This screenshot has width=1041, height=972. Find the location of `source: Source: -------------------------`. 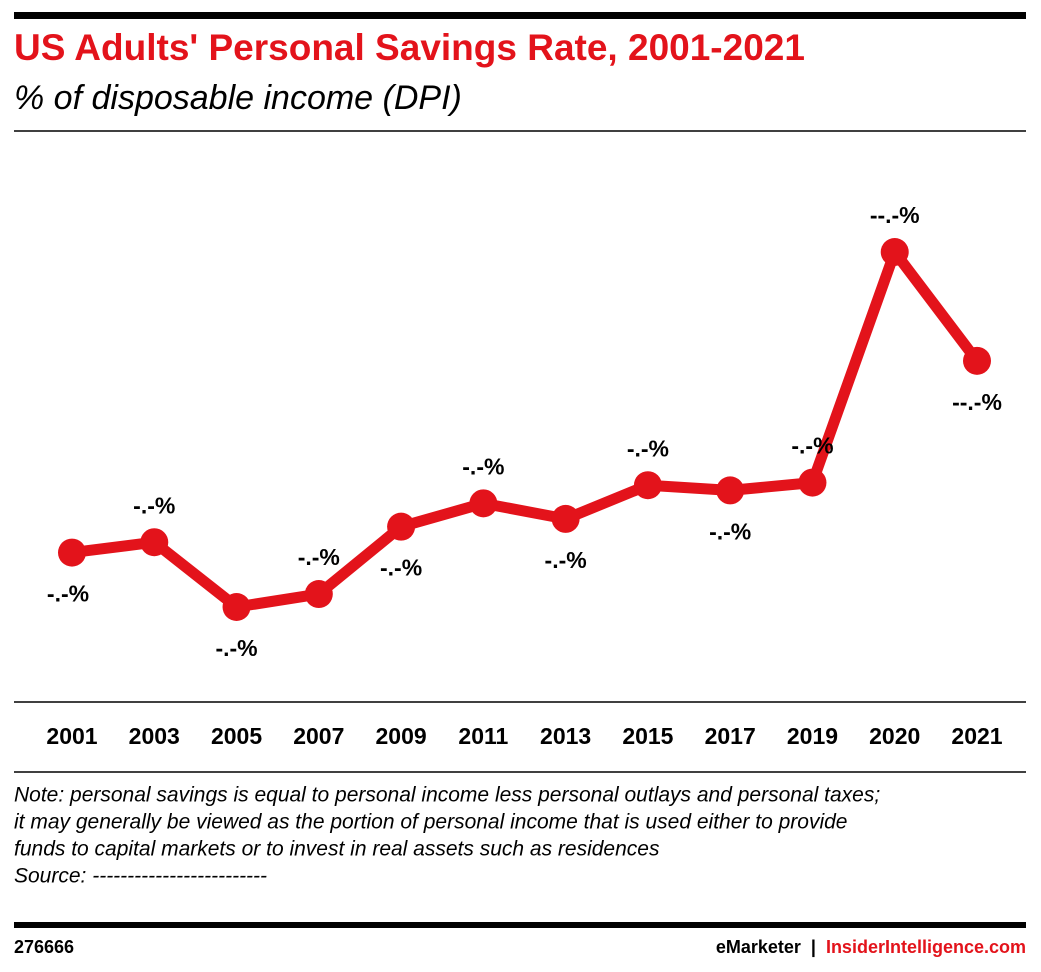

source: Source: ------------------------- is located at coordinates (140, 876).